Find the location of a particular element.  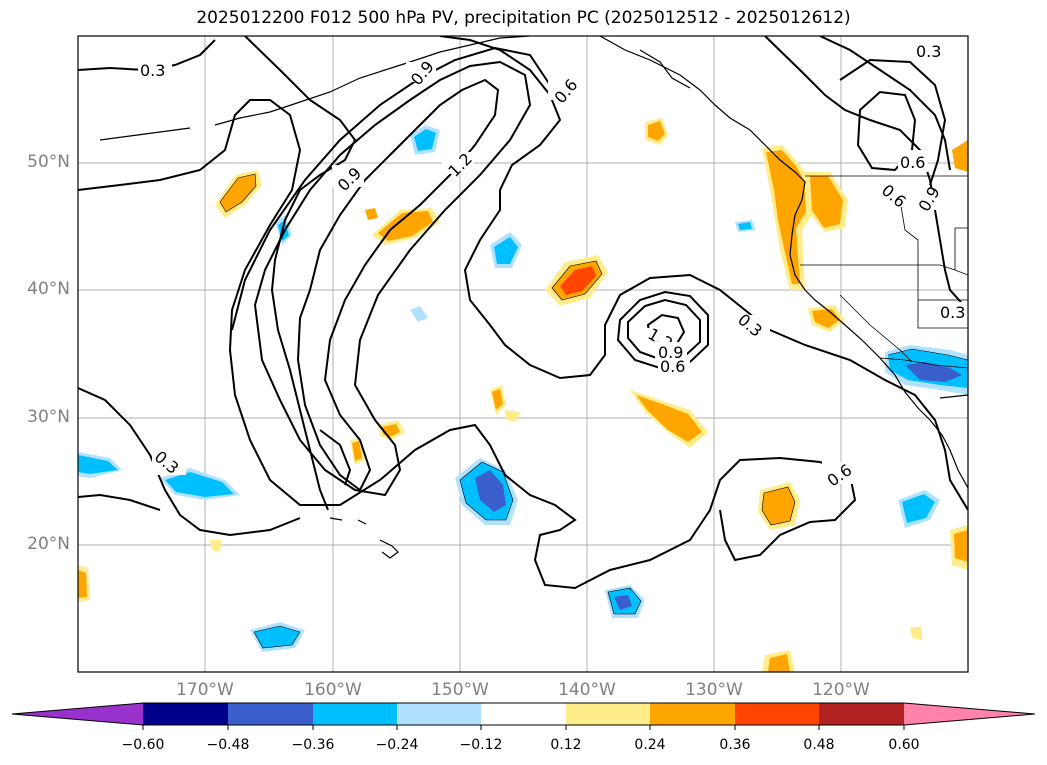

lat-label: 40°N is located at coordinates (48, 289).